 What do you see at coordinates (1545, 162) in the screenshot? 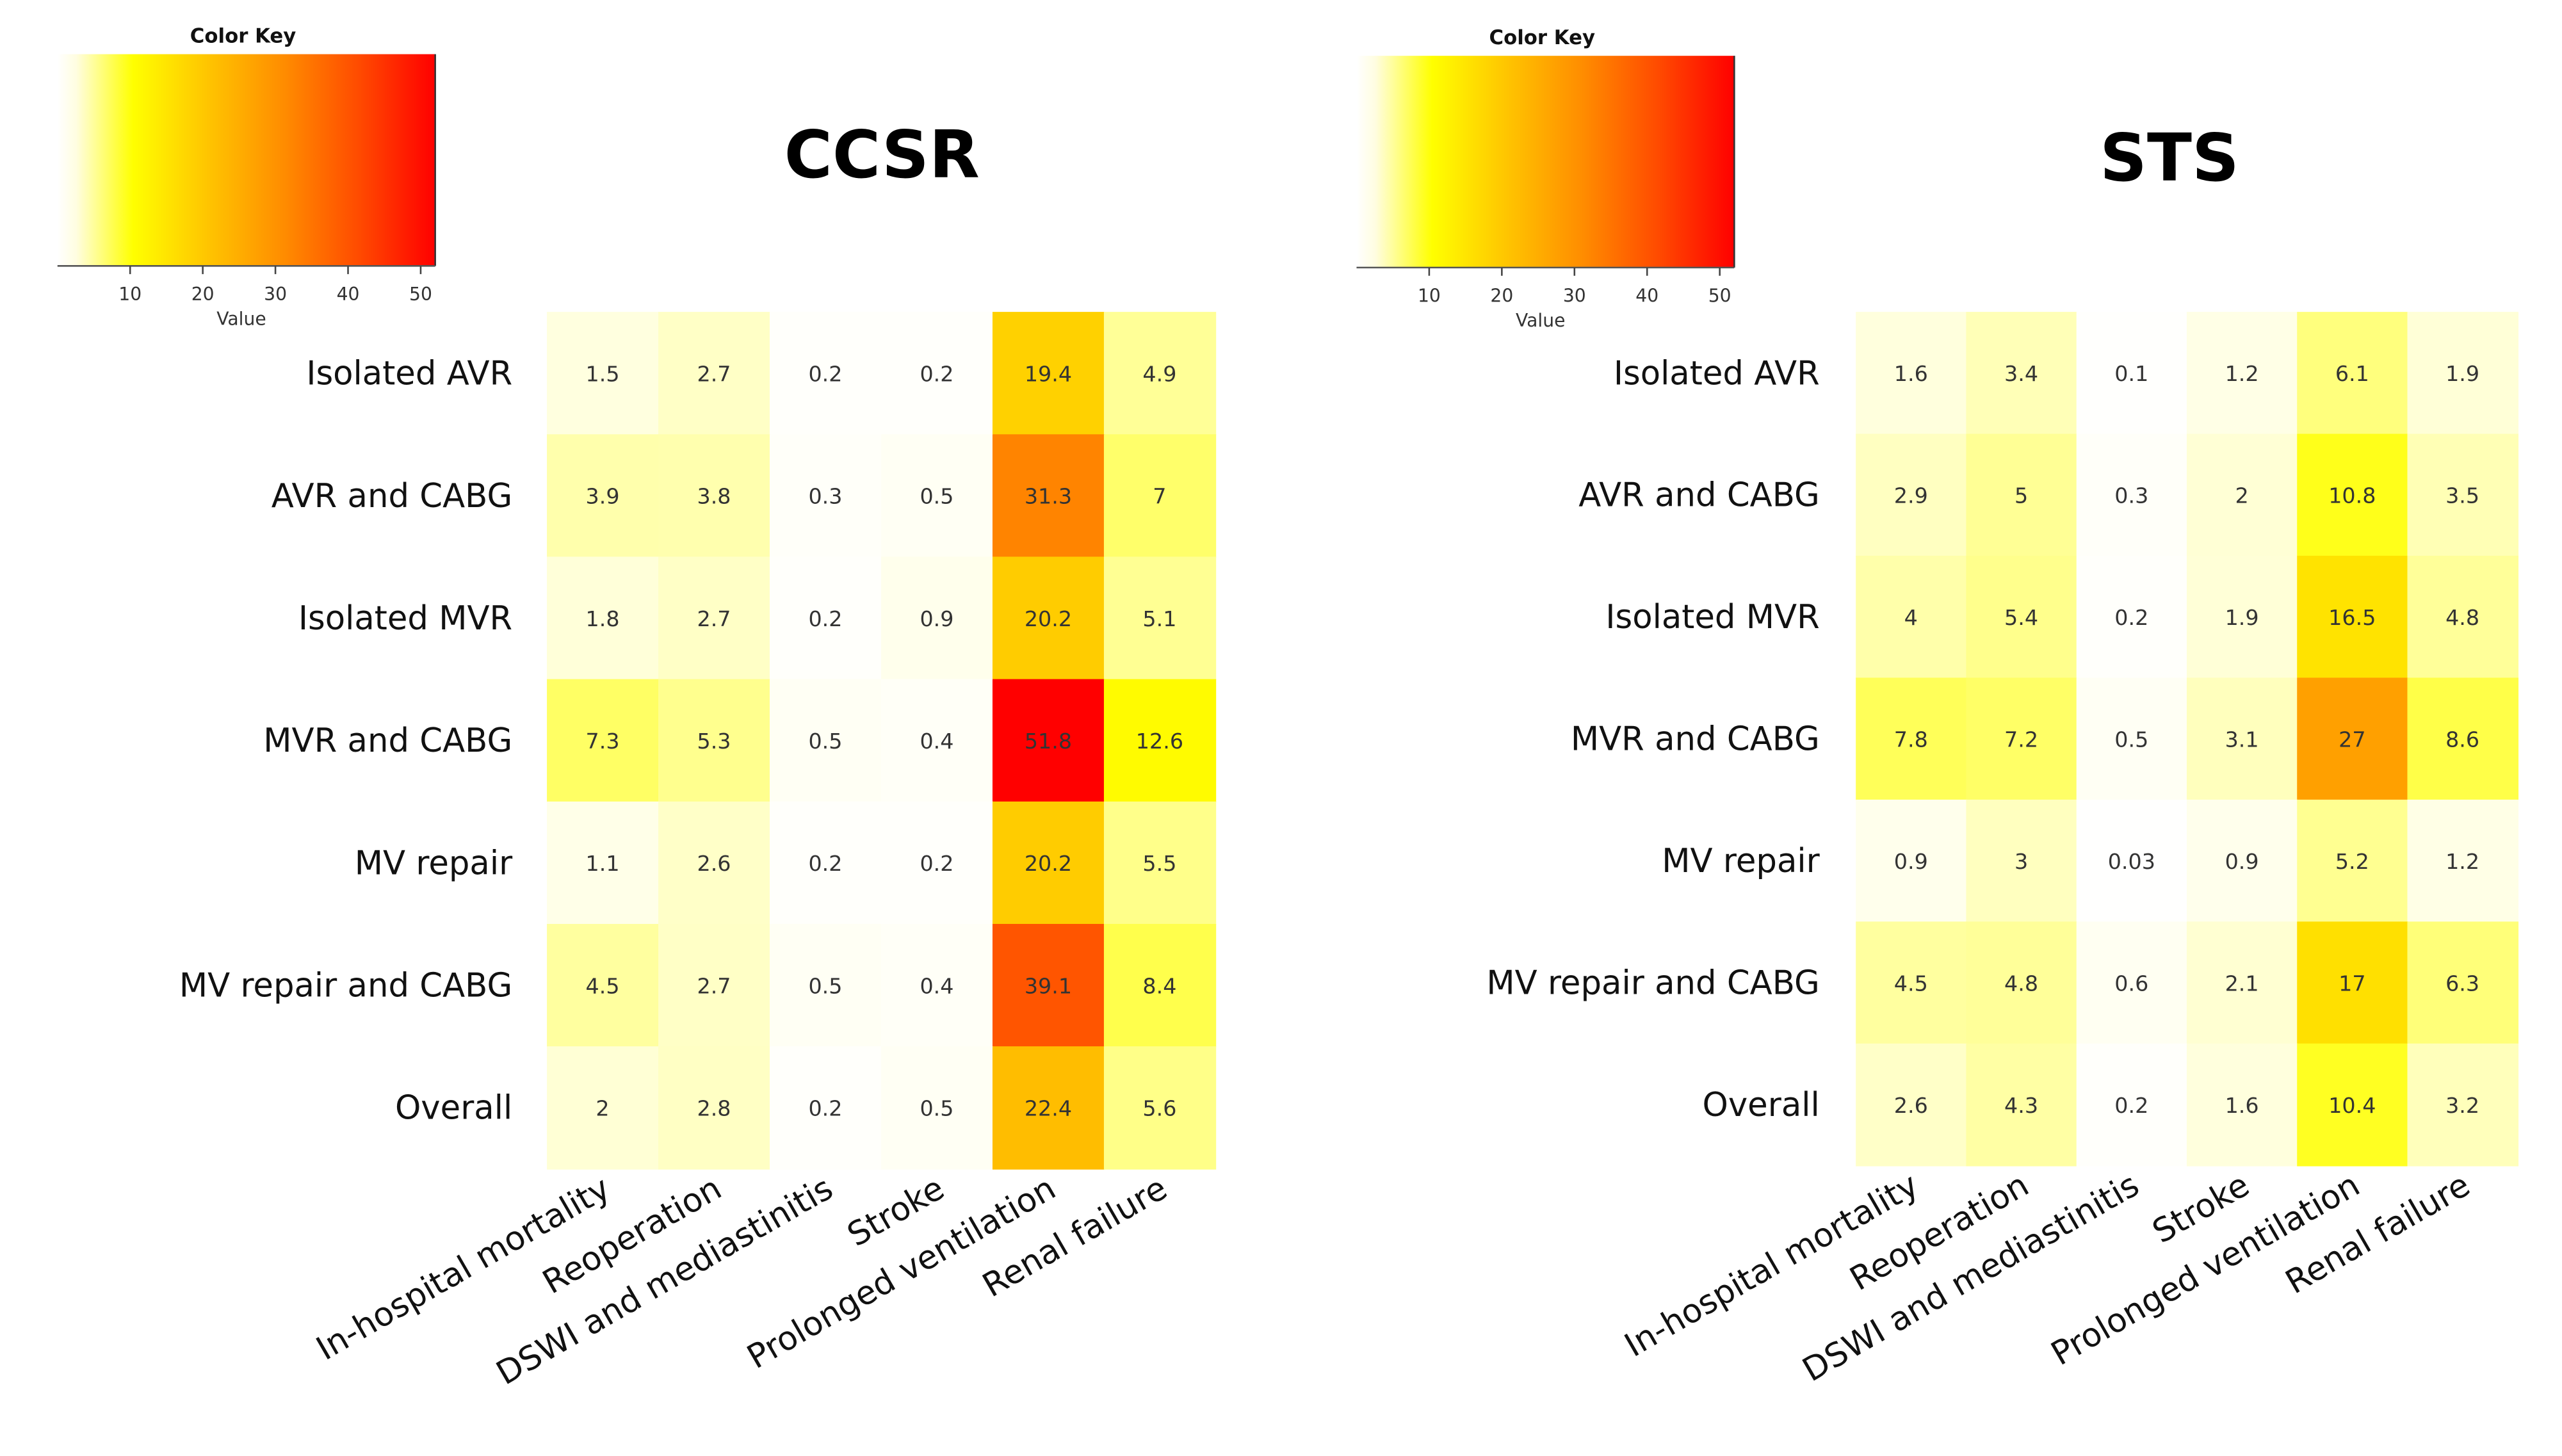
I see `color-key-gradient` at bounding box center [1545, 162].